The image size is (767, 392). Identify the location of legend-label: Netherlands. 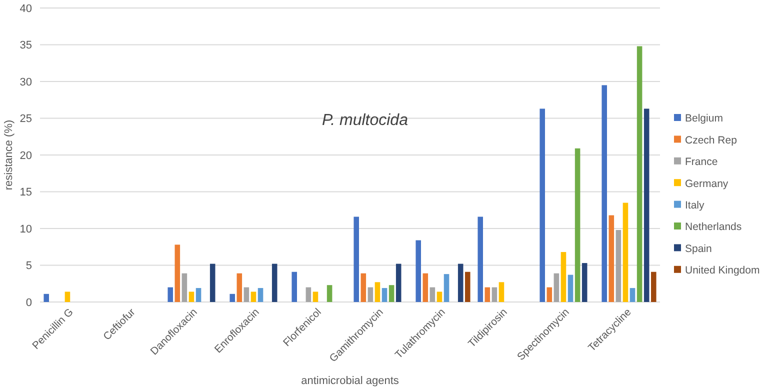
(713, 227).